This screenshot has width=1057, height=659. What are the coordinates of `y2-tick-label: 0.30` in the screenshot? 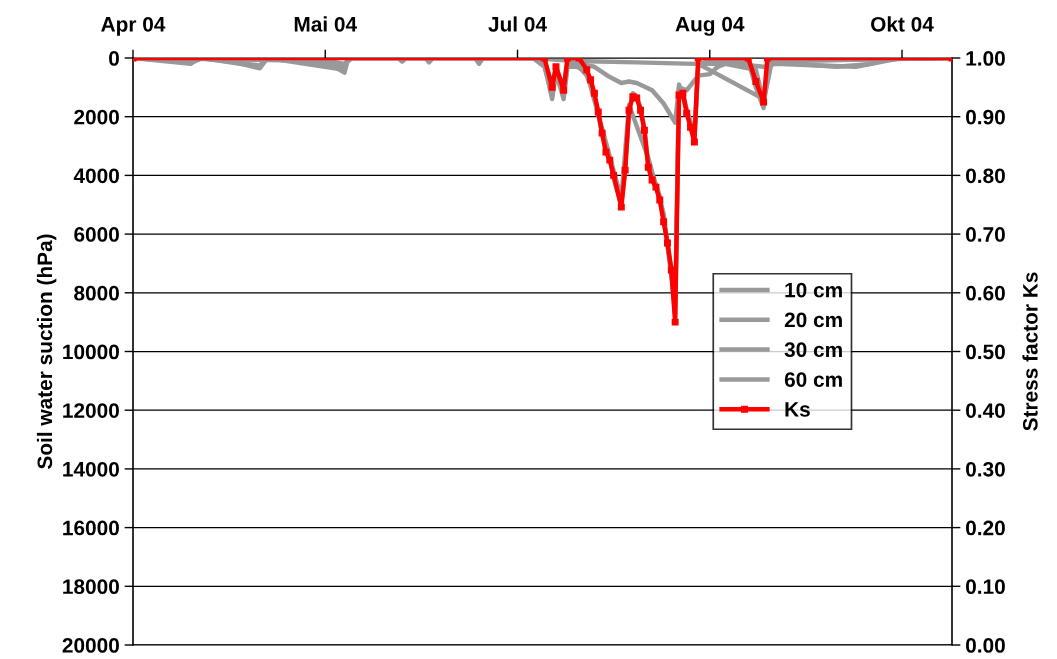 It's located at (985, 469).